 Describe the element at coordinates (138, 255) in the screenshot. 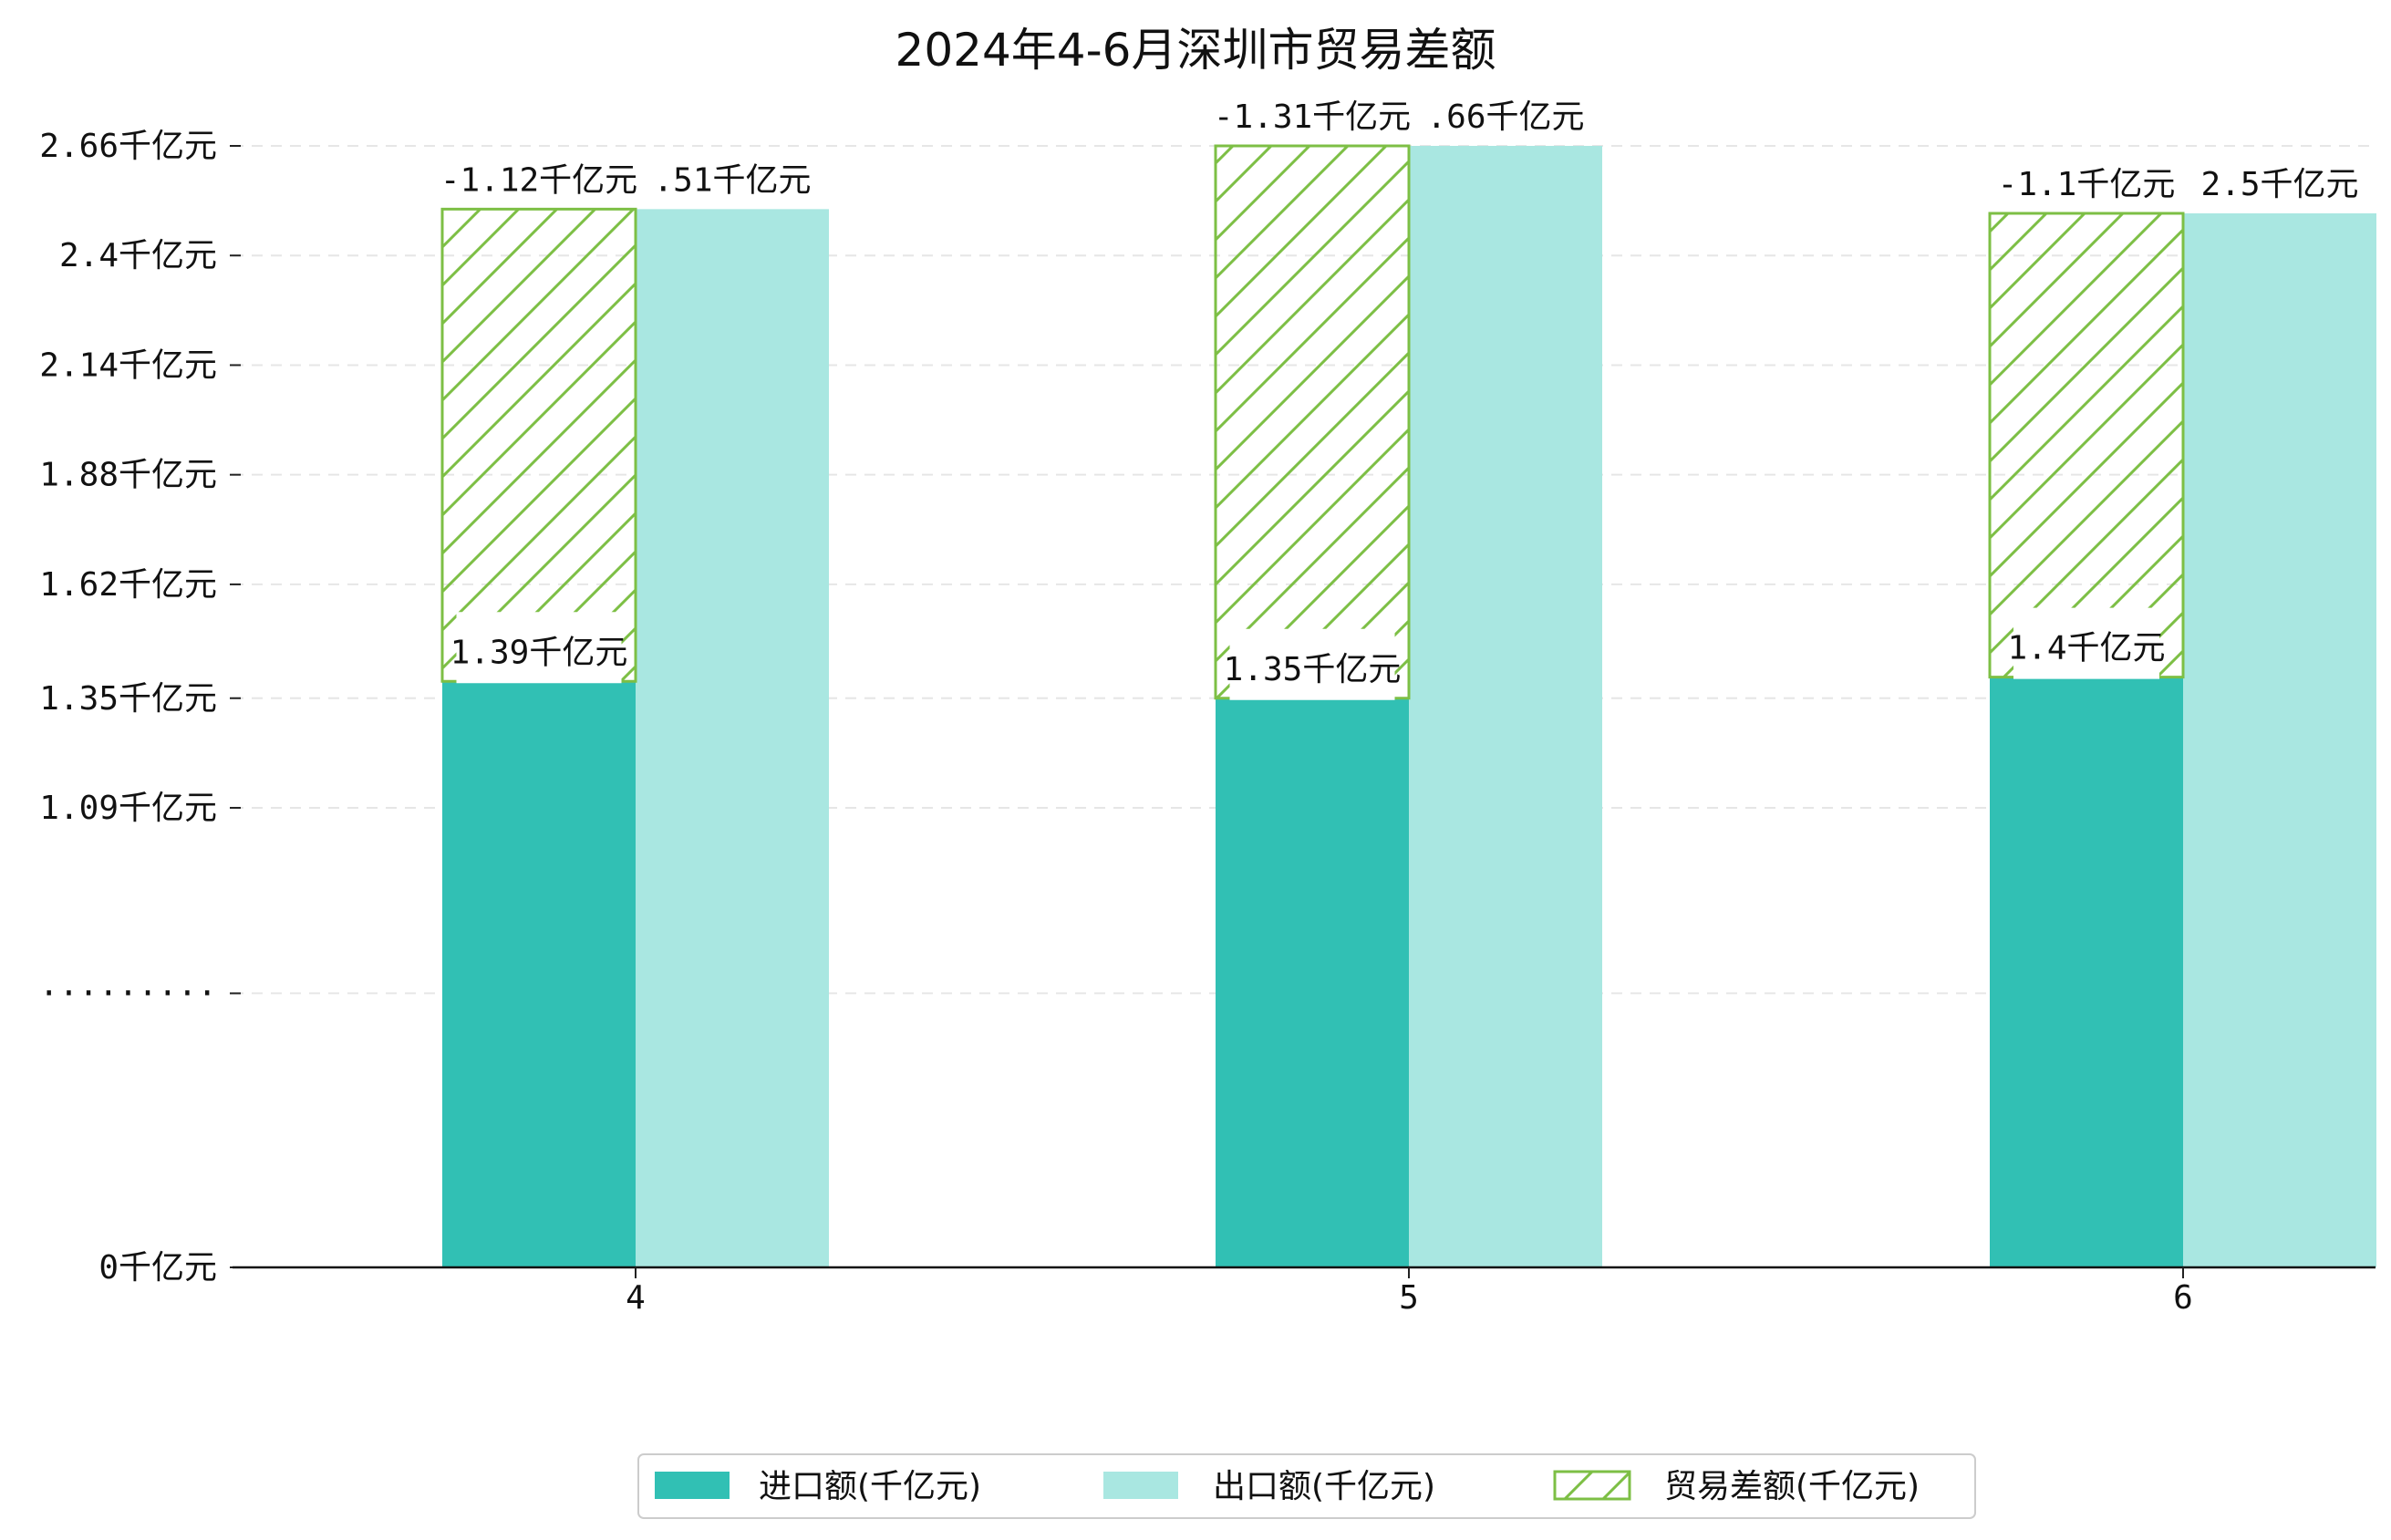

I see `y-tick-label: 2.4千亿元` at that location.